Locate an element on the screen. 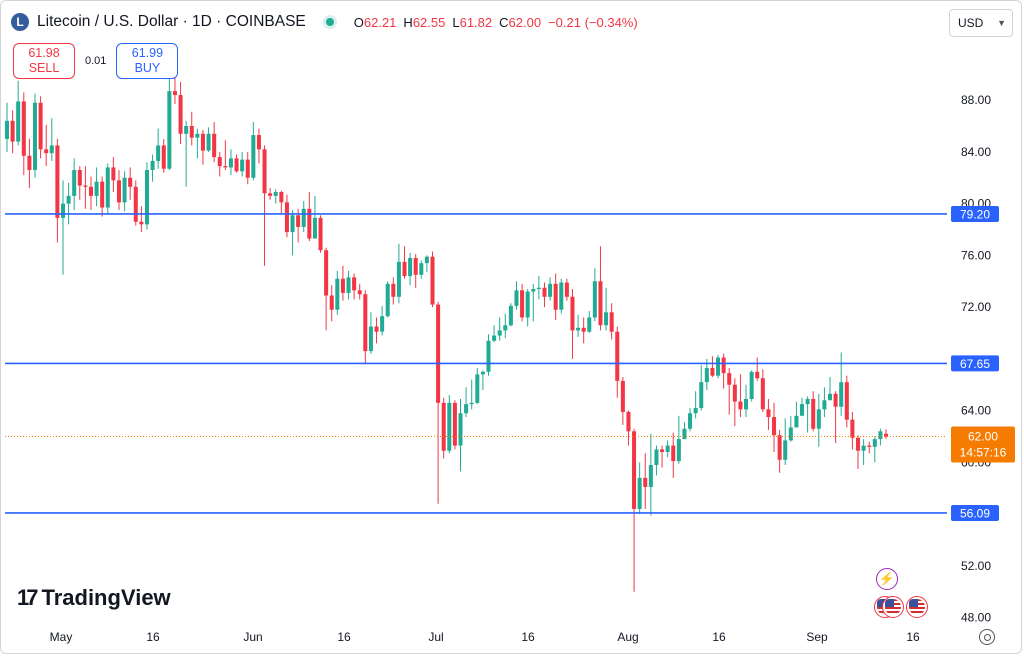 This screenshot has height=656, width=1024. last-price-badge is located at coordinates (983, 444).